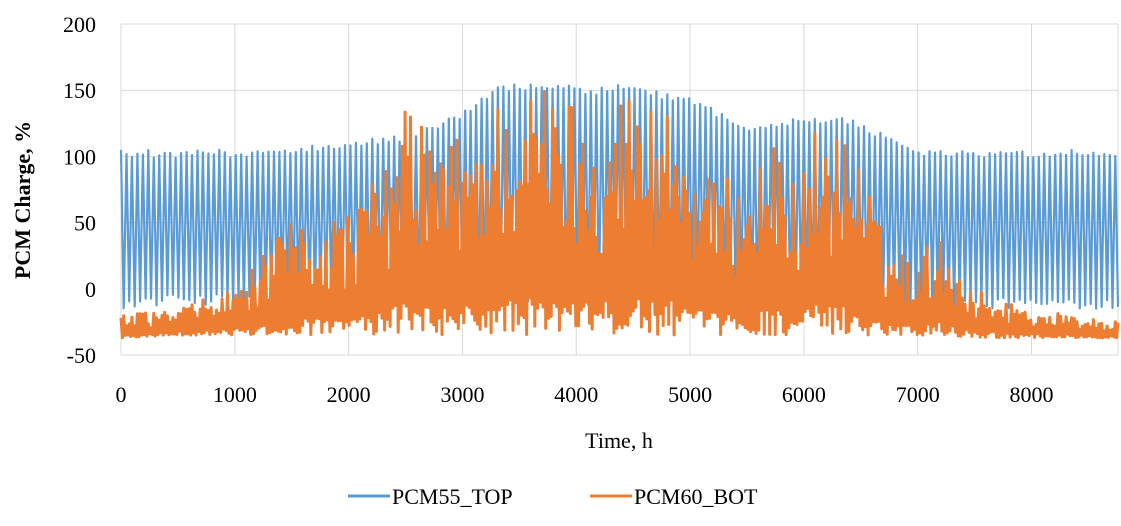 The height and width of the screenshot is (526, 1121). Describe the element at coordinates (690, 394) in the screenshot. I see `x-tick-label: 5000` at that location.